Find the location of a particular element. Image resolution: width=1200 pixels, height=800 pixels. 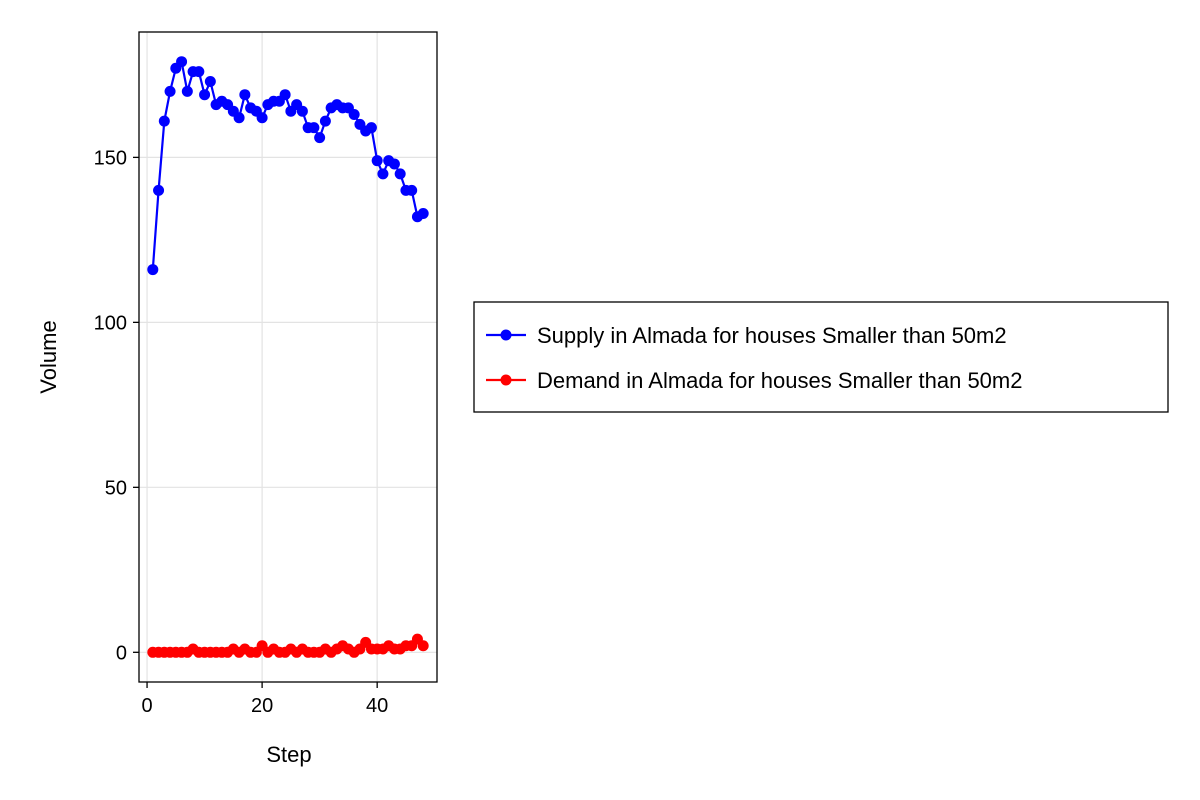

x-axis-title: Step is located at coordinates (288, 754).